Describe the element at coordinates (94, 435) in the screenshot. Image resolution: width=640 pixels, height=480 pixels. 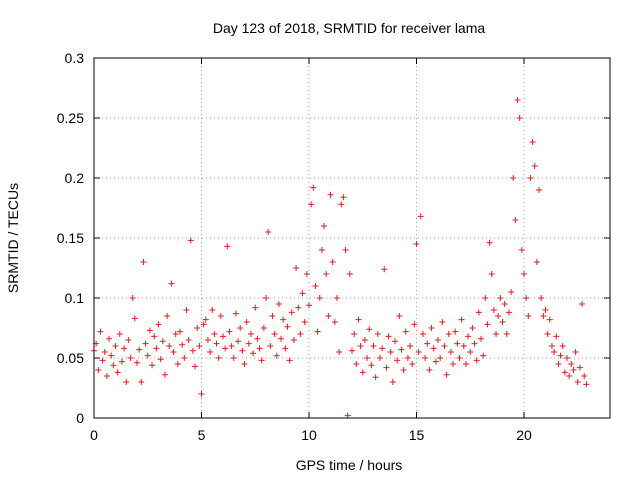
I see `x-tick-label: 0` at that location.